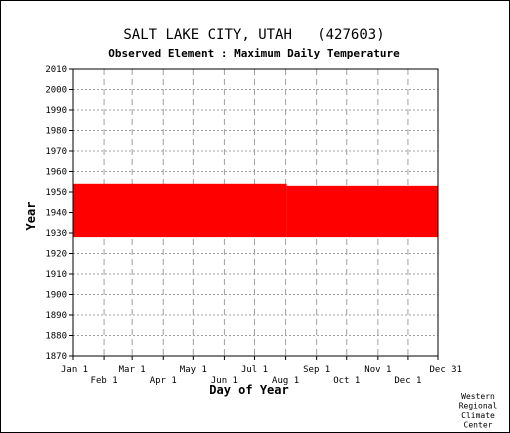 The height and width of the screenshot is (433, 510). Describe the element at coordinates (56, 337) in the screenshot. I see `y-tick-label: 1880` at that location.